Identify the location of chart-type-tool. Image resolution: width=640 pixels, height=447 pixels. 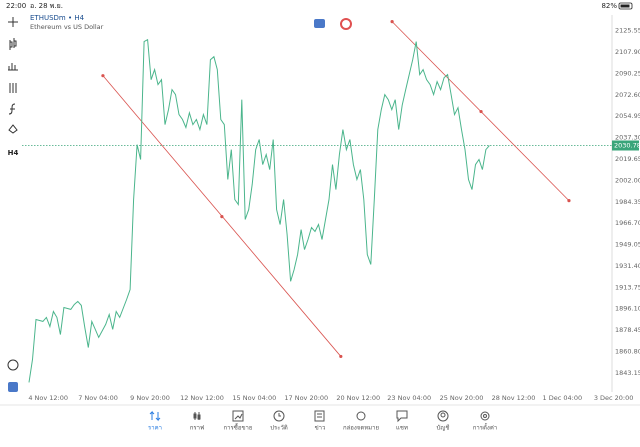
(13, 44).